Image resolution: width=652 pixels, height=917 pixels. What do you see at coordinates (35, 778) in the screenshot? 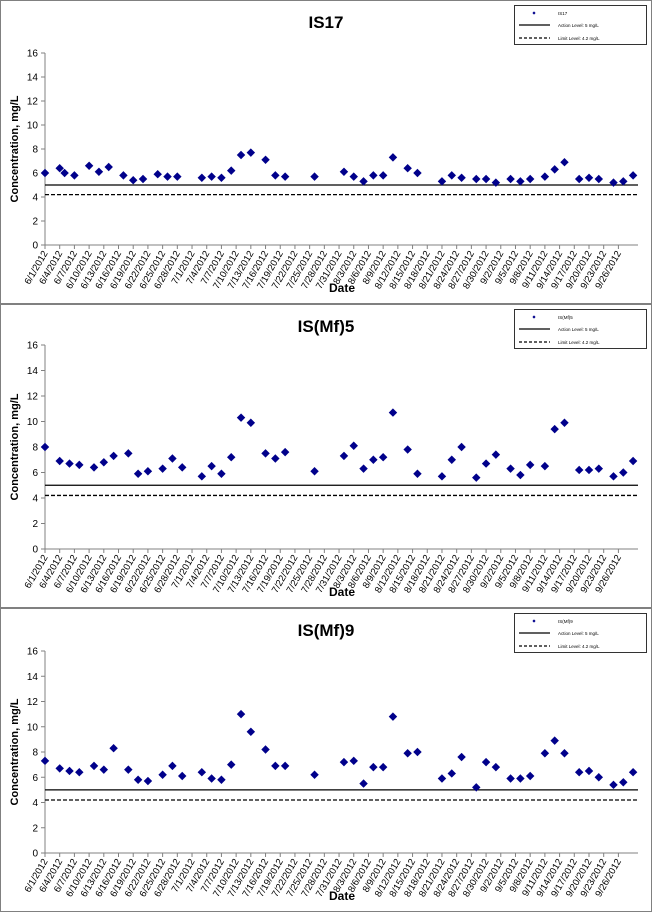
I see `y-tick-label: 6` at bounding box center [35, 778].